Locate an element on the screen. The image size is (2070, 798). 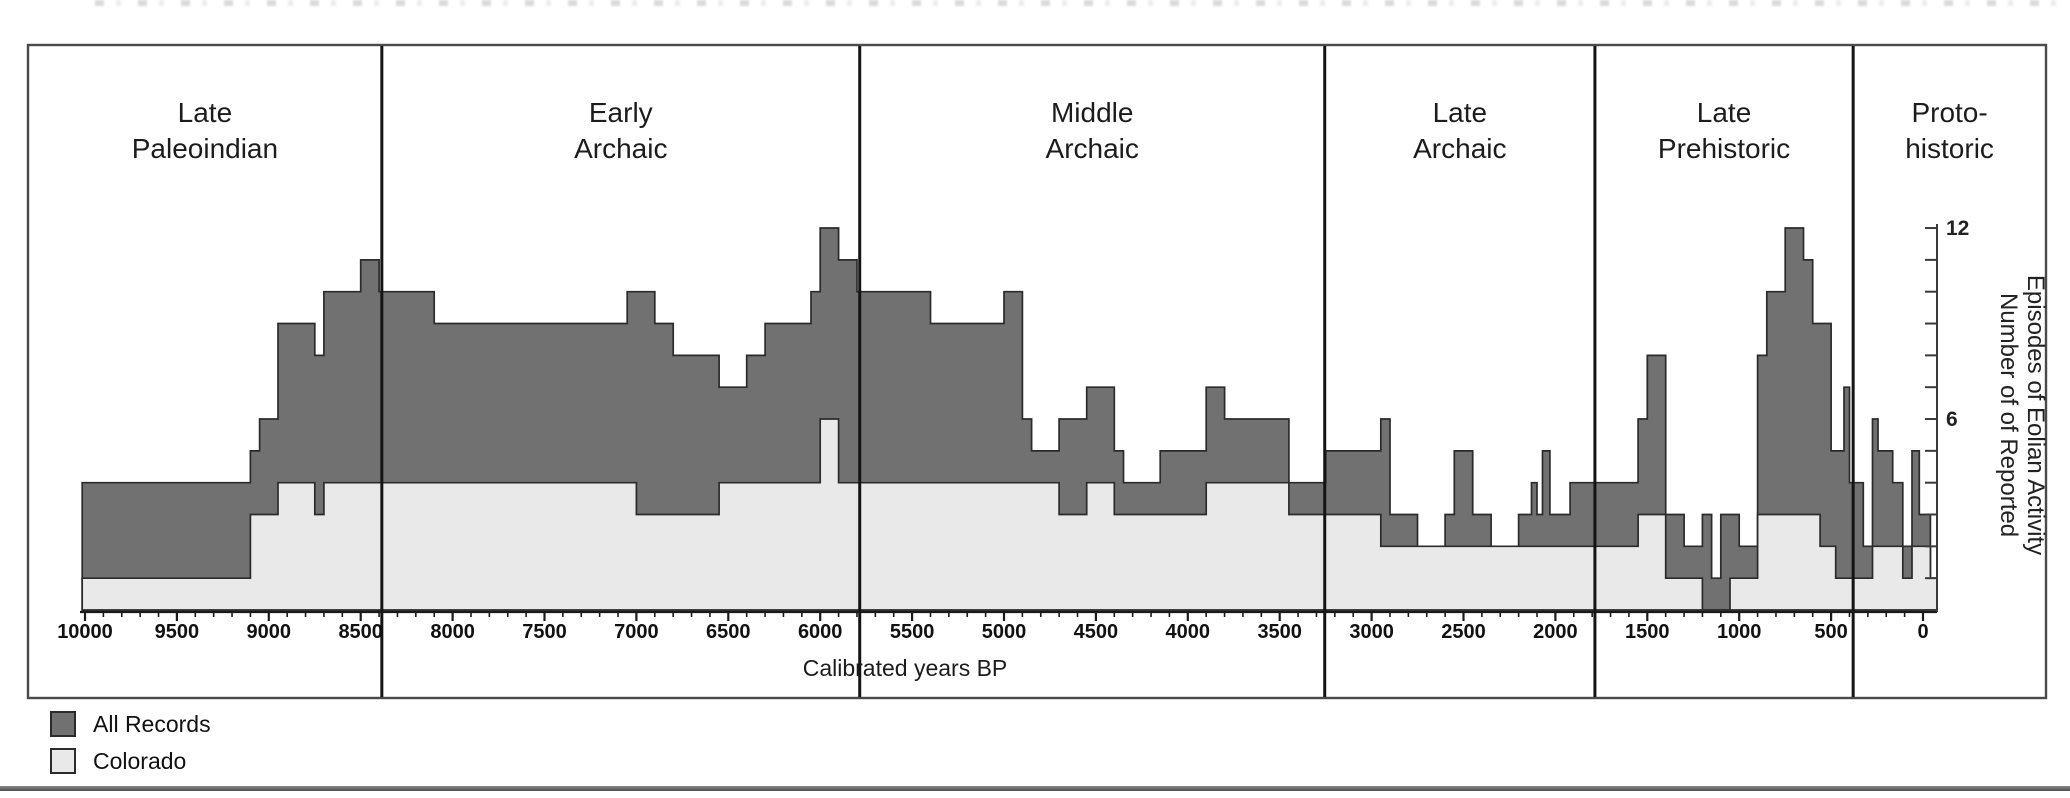
x-tick-label: 500 is located at coordinates (1830, 632).